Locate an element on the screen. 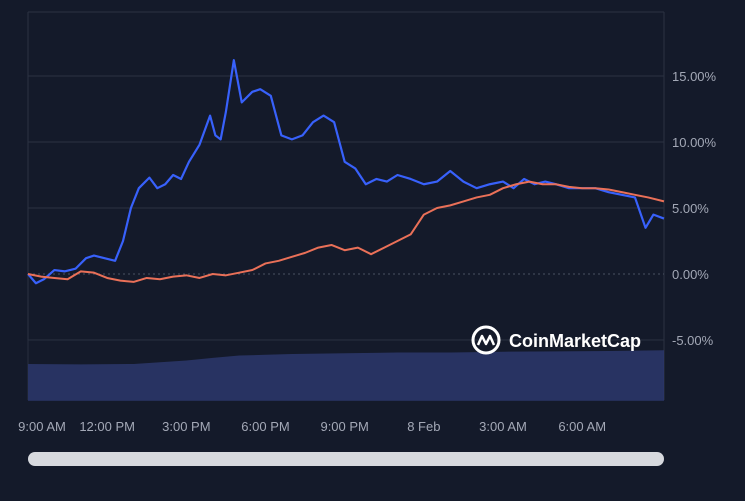  x-tick-label: 6:00 PM is located at coordinates (265, 426).